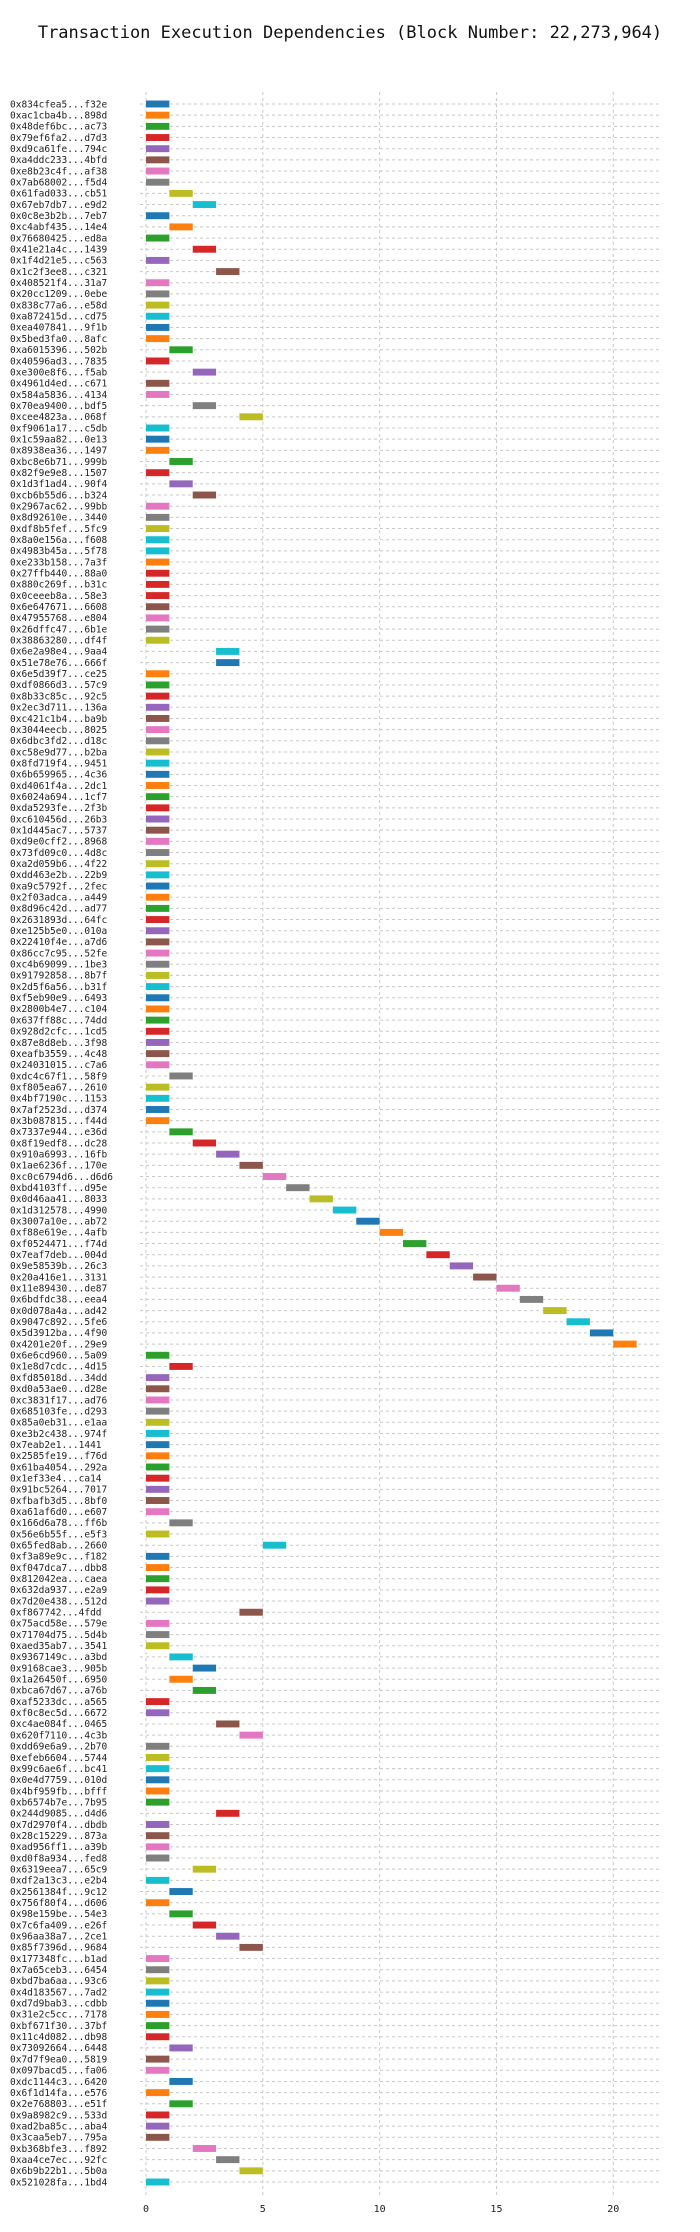 The width and height of the screenshot is (700, 2232). I want to click on tx-label: 0xf0c8ec5d...6672, so click(58, 1713).